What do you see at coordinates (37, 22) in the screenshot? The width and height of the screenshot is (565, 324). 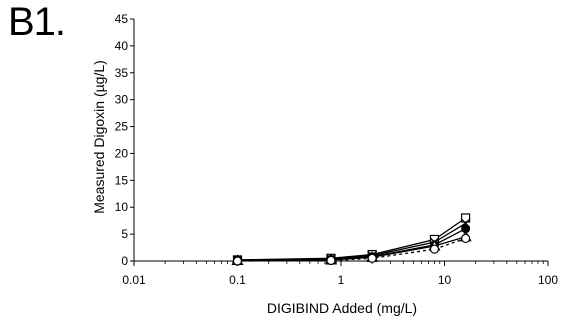 I see `panel-label: B1.` at bounding box center [37, 22].